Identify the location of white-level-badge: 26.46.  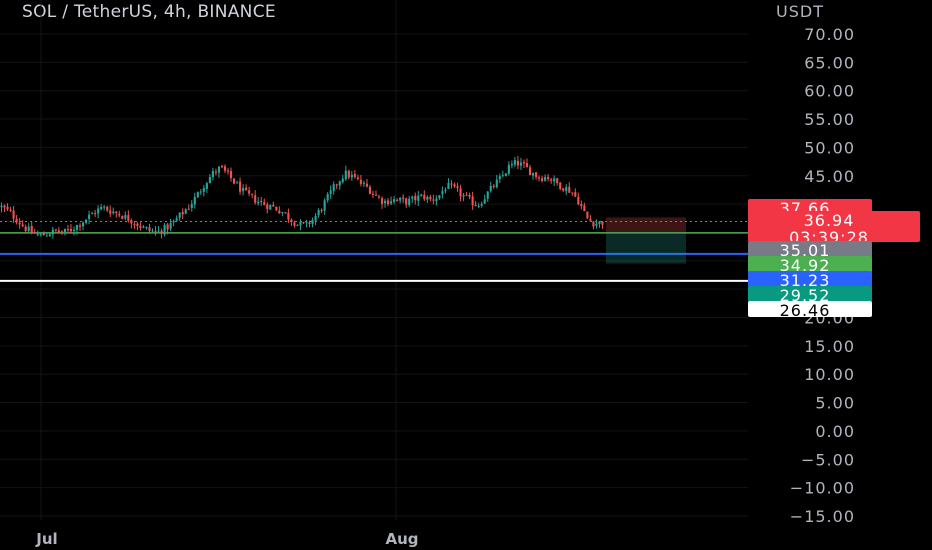
(810, 310).